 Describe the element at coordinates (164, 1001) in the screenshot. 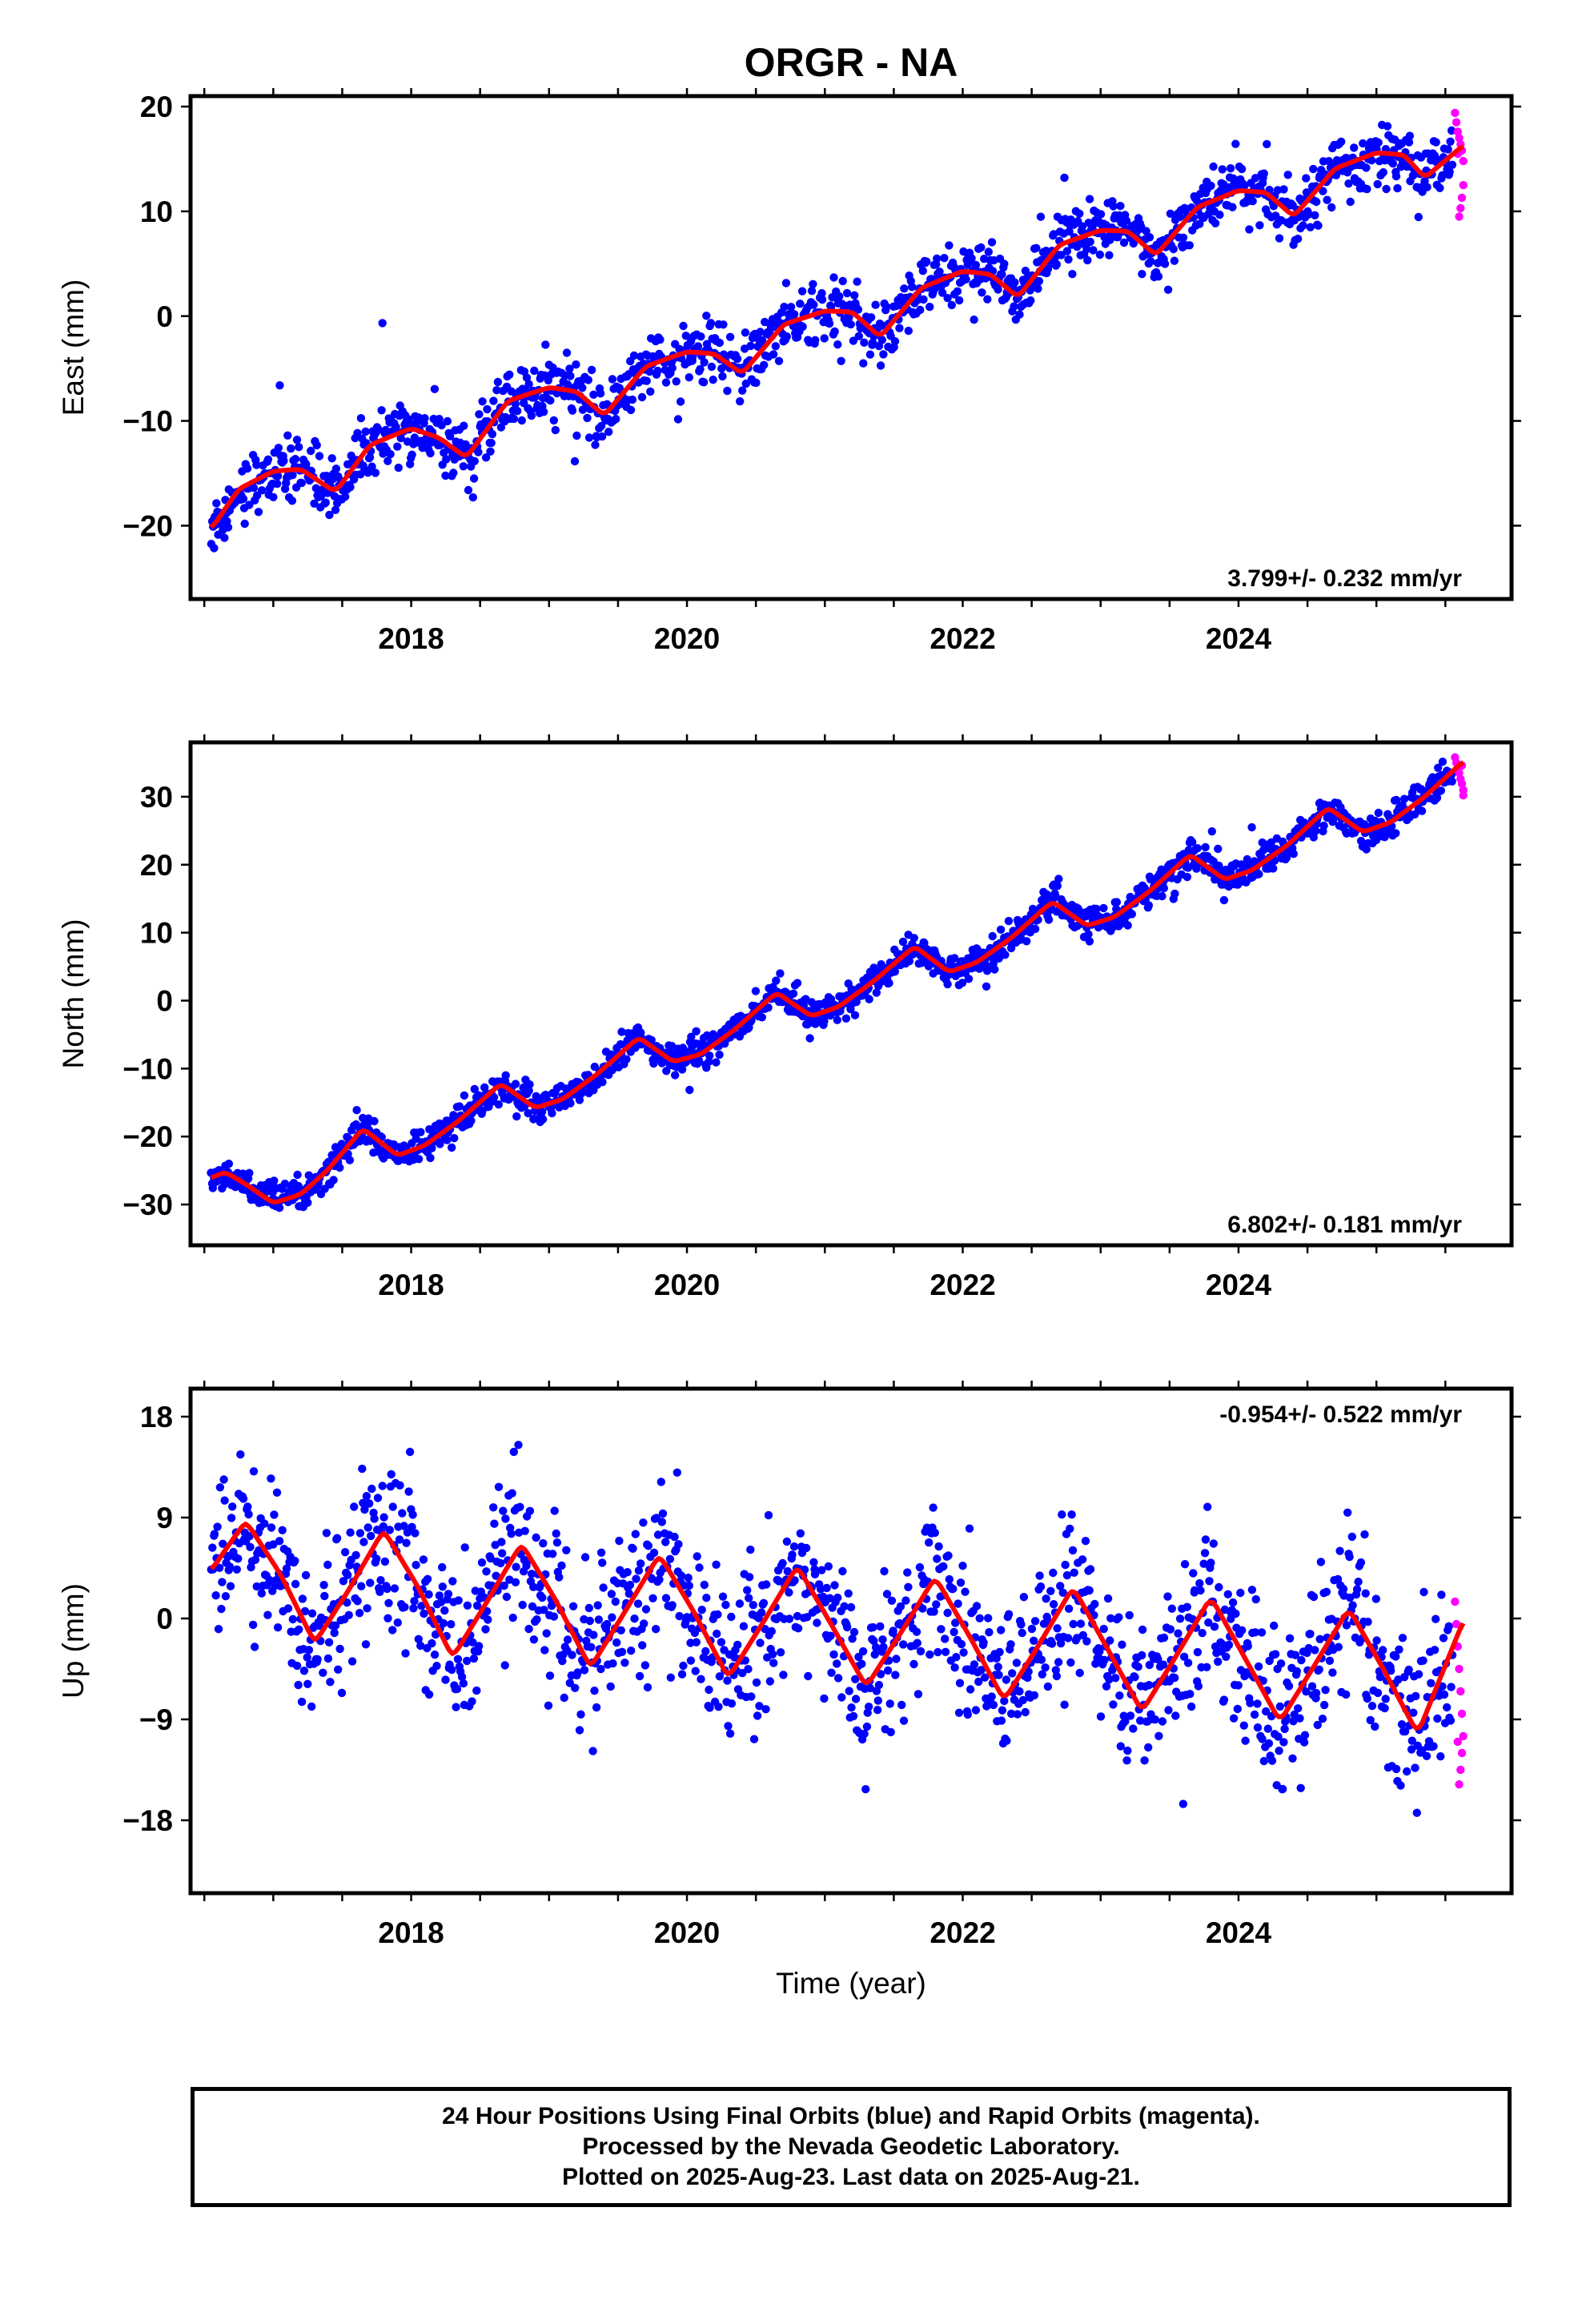

I see `y-tick-label: 0` at that location.